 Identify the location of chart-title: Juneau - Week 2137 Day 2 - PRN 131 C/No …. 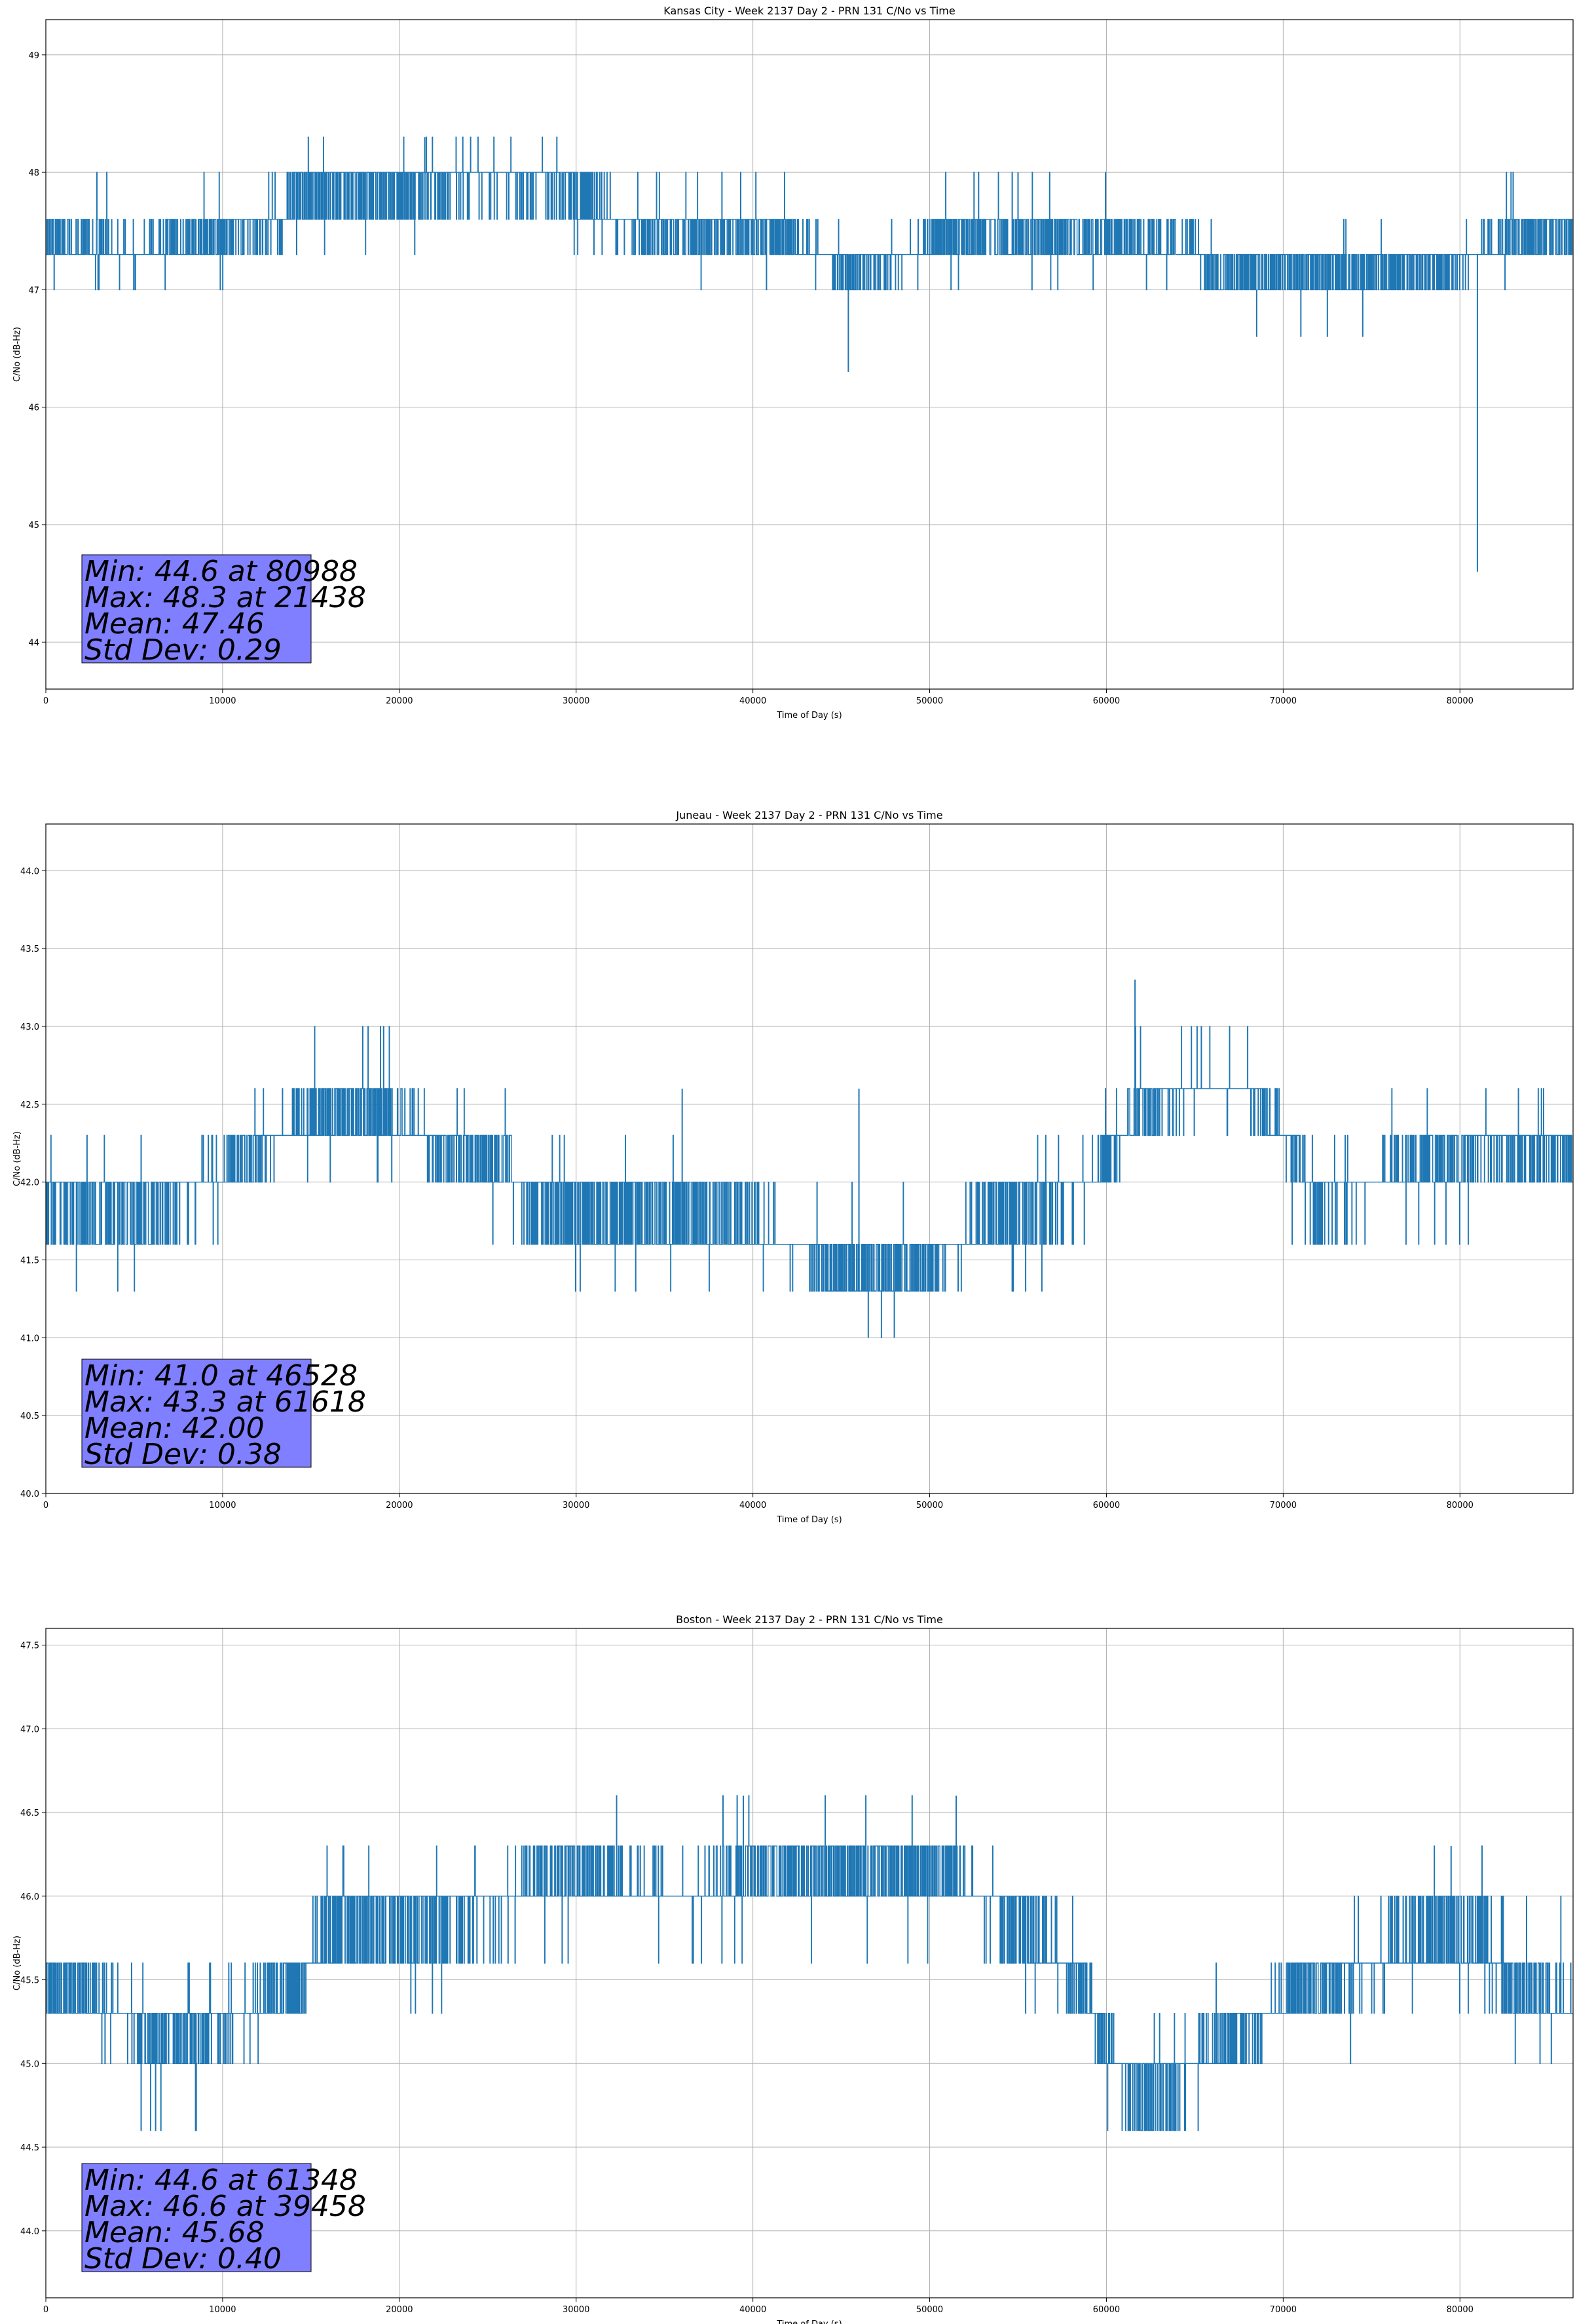
(808, 815).